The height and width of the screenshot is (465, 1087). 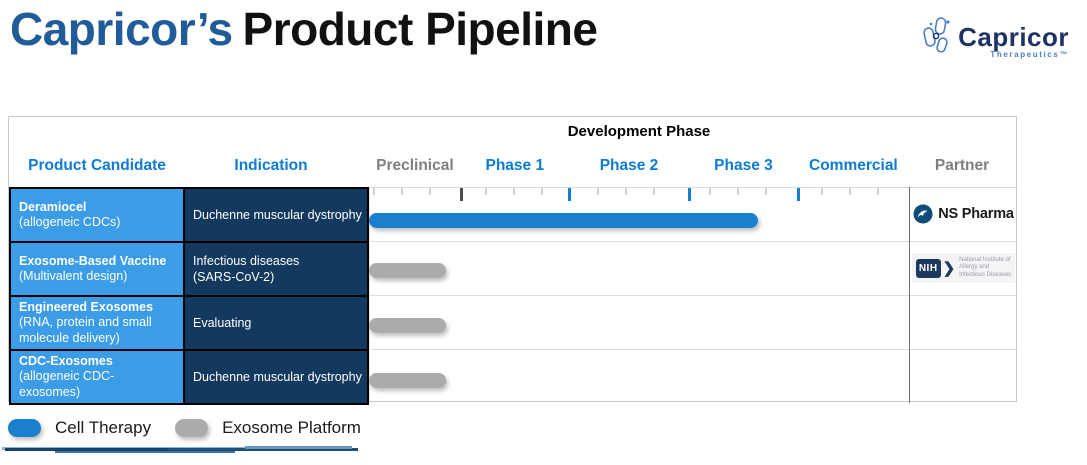 I want to click on pipeline-bar-exosome-vaccine, so click(x=408, y=270).